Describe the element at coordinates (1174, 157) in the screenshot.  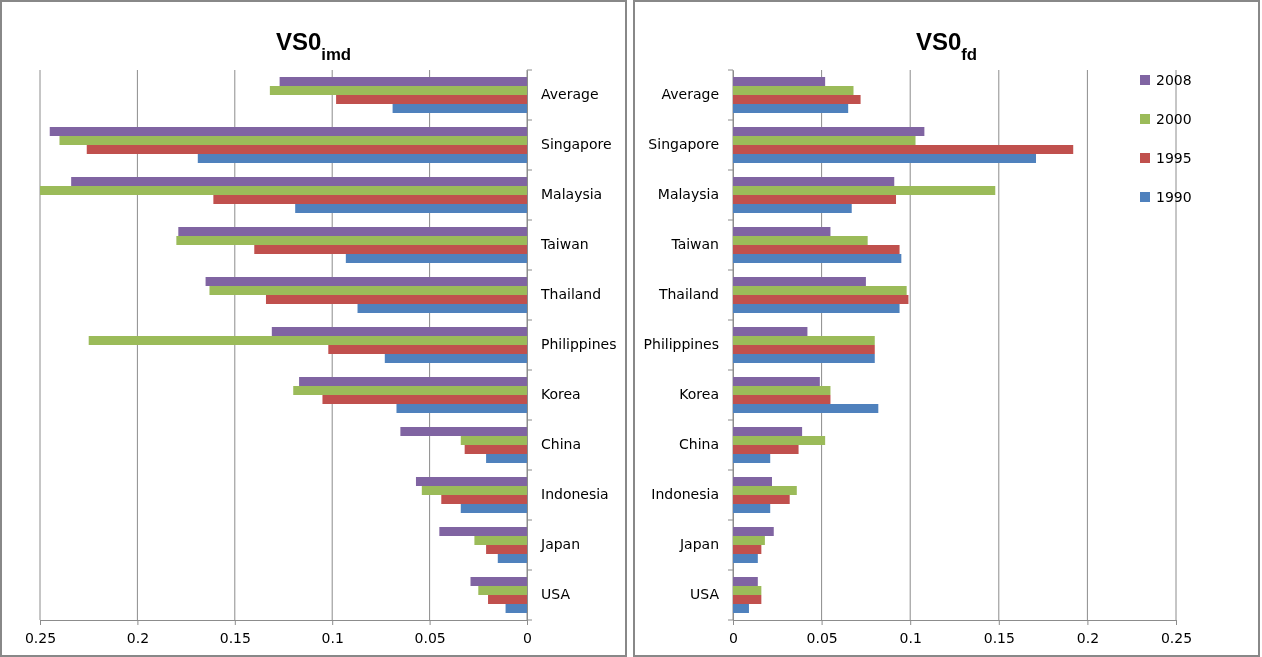
I see `legend-label: 1995` at that location.